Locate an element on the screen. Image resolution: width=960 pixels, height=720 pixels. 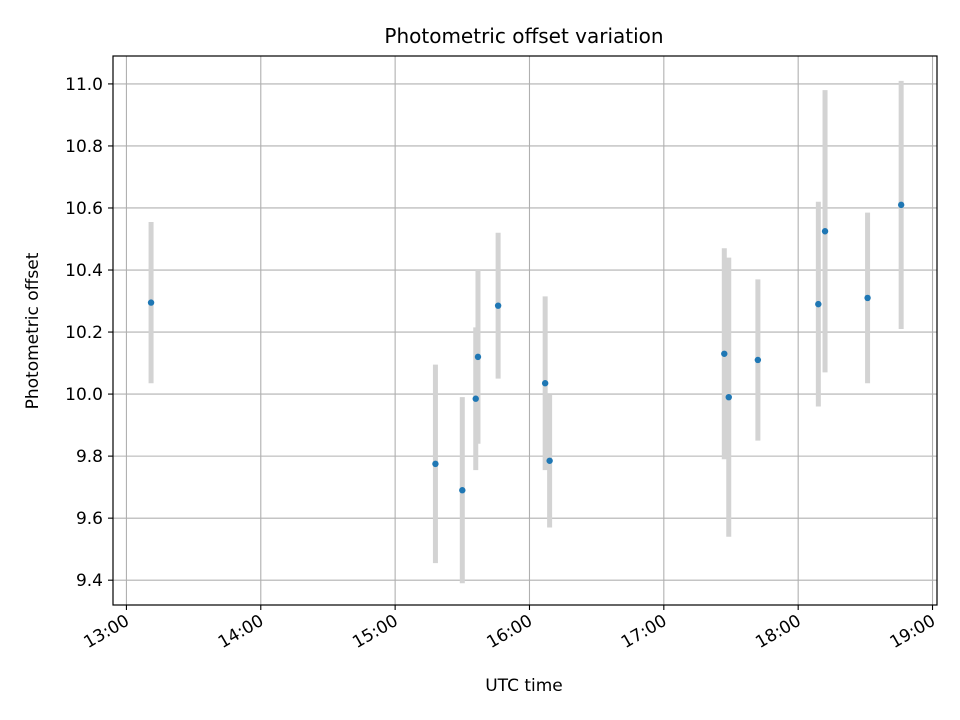
y-axis: 9.4 9.6 9.8 10.0 10.2 10.4 10.6 10.8 11.0 is located at coordinates (89, 333).